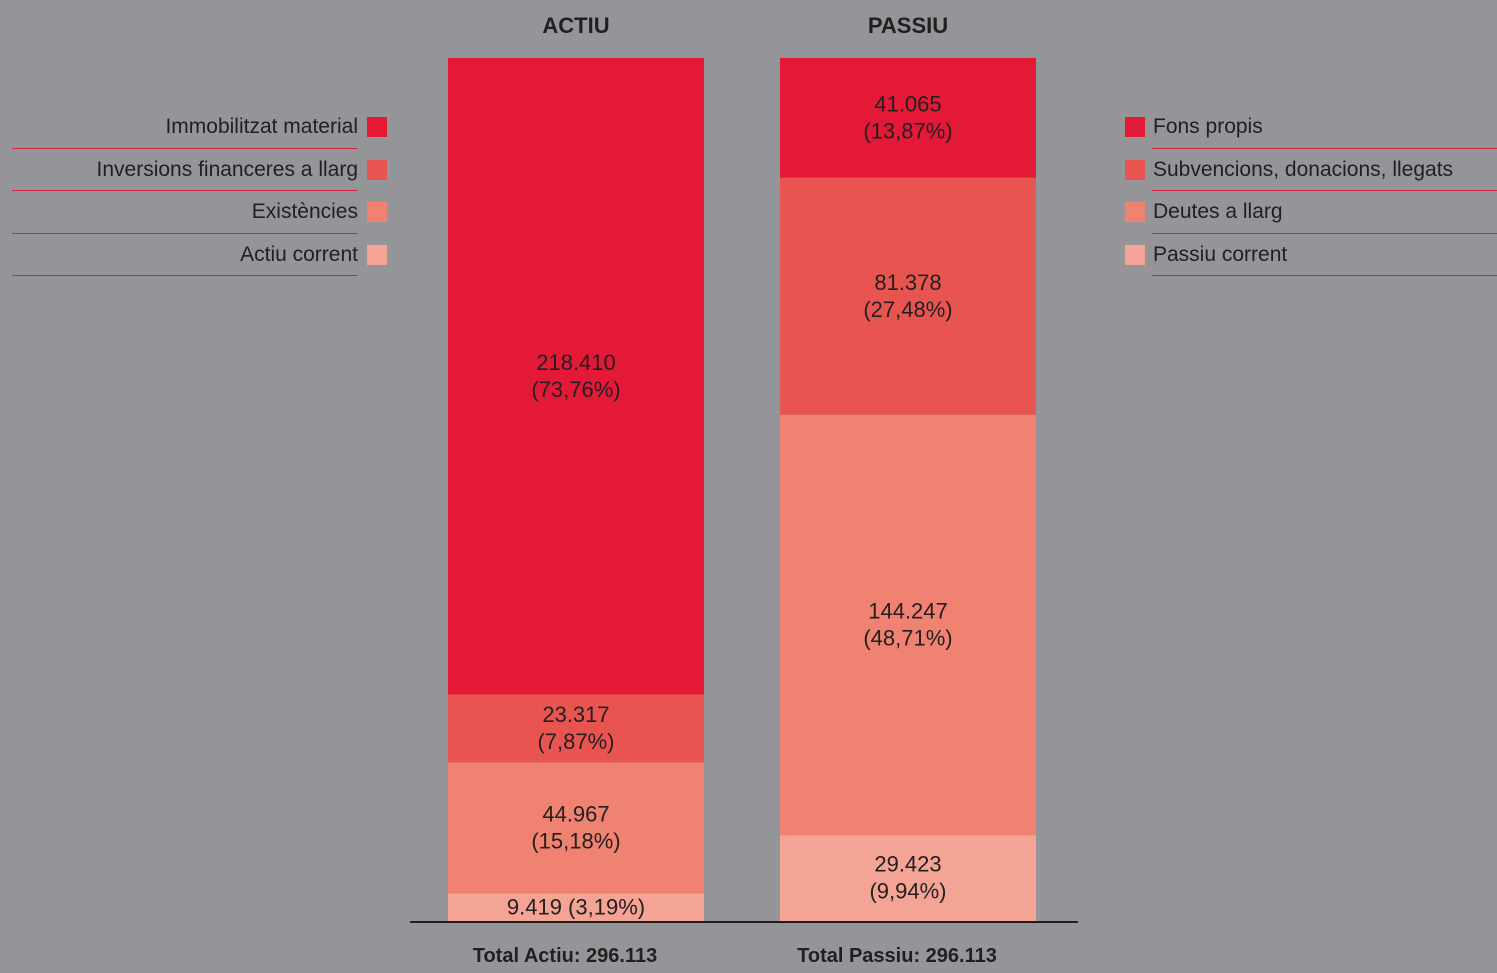 The image size is (1497, 973). What do you see at coordinates (907, 282) in the screenshot?
I see `segment-label-subvencions-donacions-llegats: 81.378` at bounding box center [907, 282].